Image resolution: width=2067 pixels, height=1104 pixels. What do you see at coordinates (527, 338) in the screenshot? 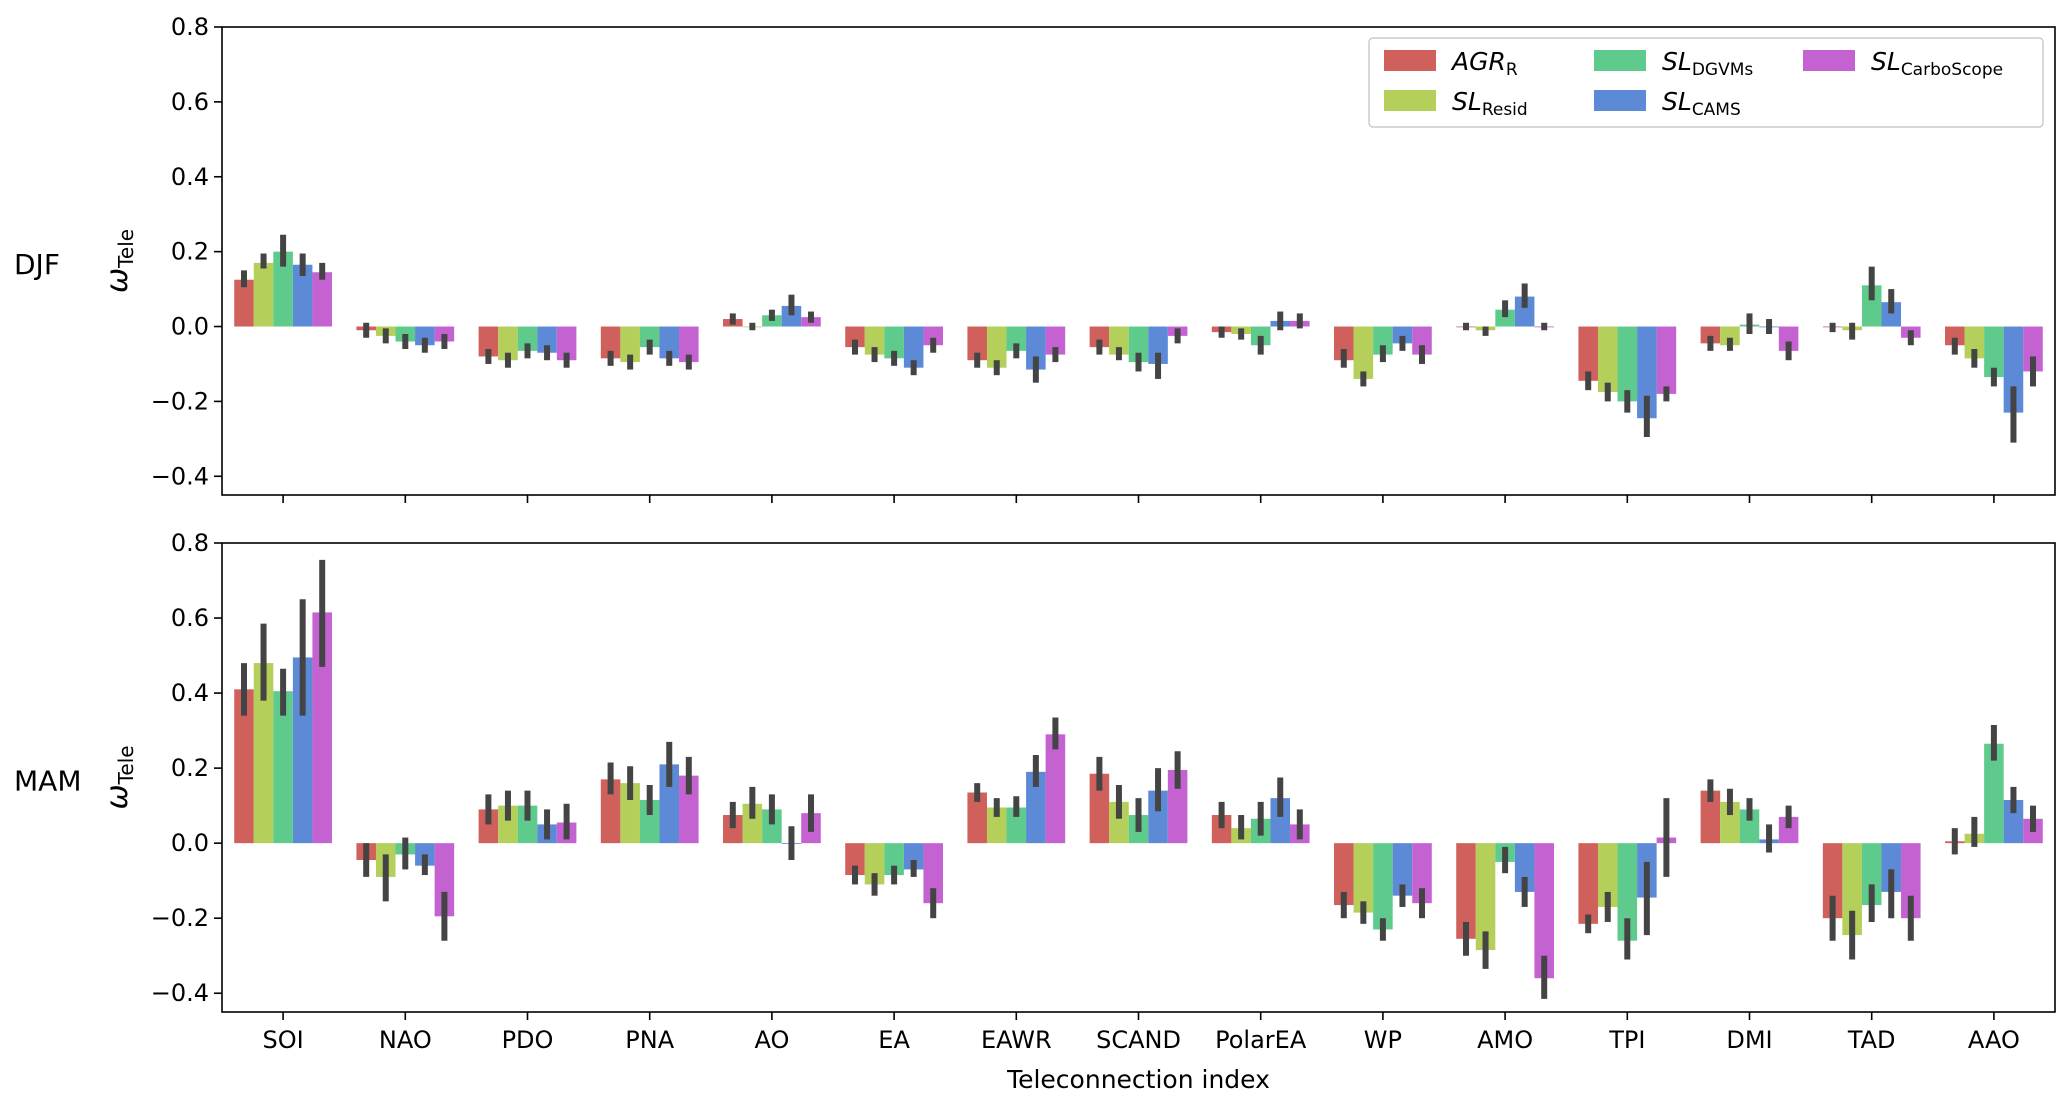
I see `bar-dgvm-pdo` at bounding box center [527, 338].